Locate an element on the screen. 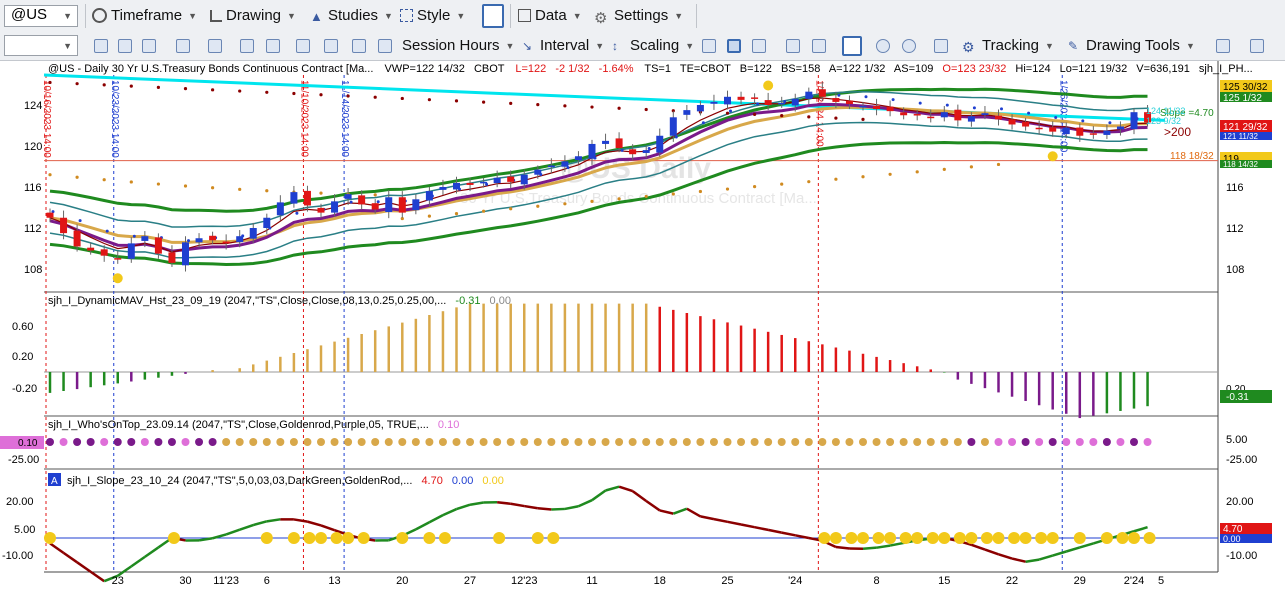 The width and height of the screenshot is (1285, 600). time-tick-label: 8 is located at coordinates (876, 581).